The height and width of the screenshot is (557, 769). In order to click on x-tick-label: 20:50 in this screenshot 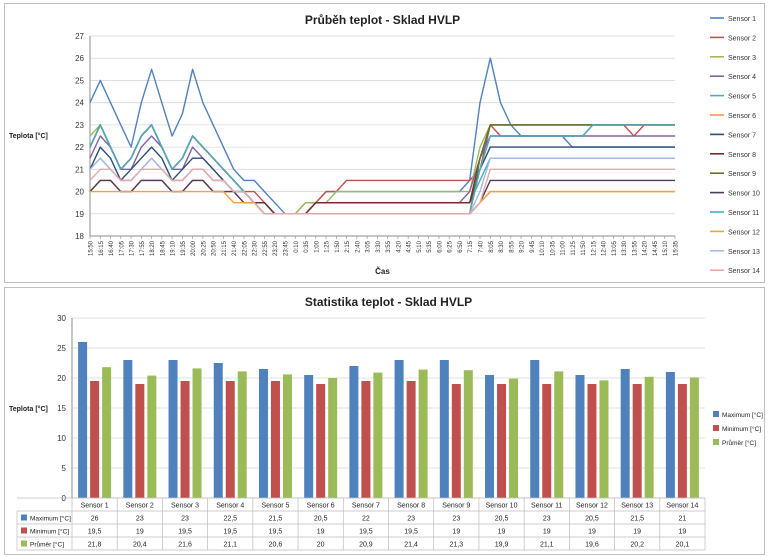, I will do `click(215, 248)`.